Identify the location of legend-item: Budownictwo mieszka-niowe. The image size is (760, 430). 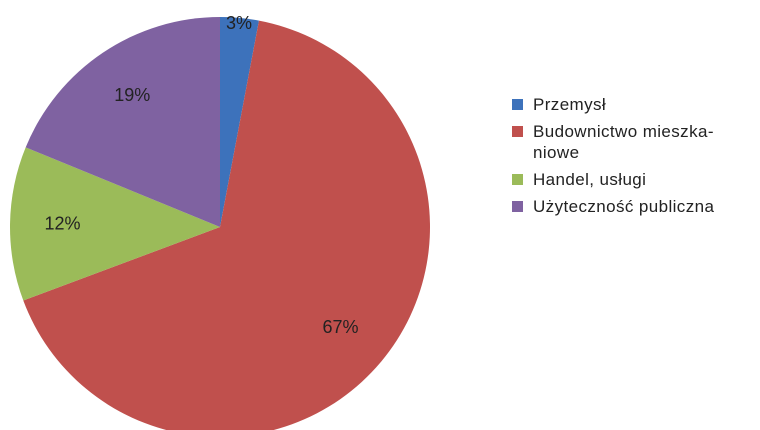
(630, 142).